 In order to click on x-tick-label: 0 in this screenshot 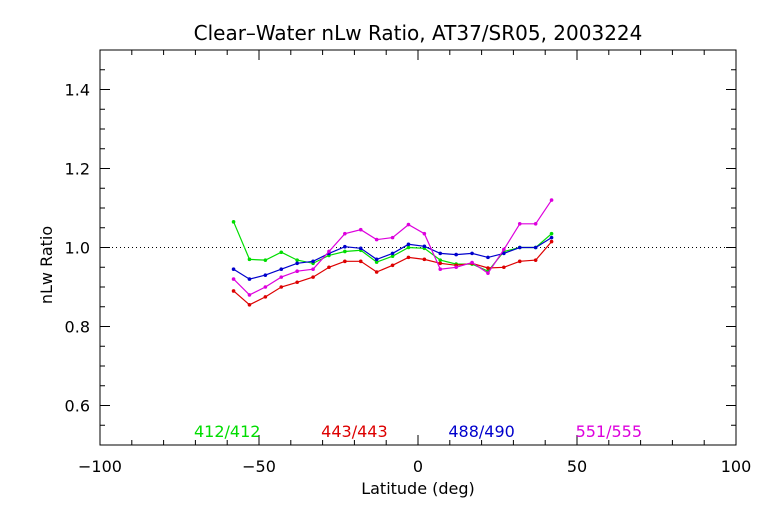, I will do `click(418, 466)`.